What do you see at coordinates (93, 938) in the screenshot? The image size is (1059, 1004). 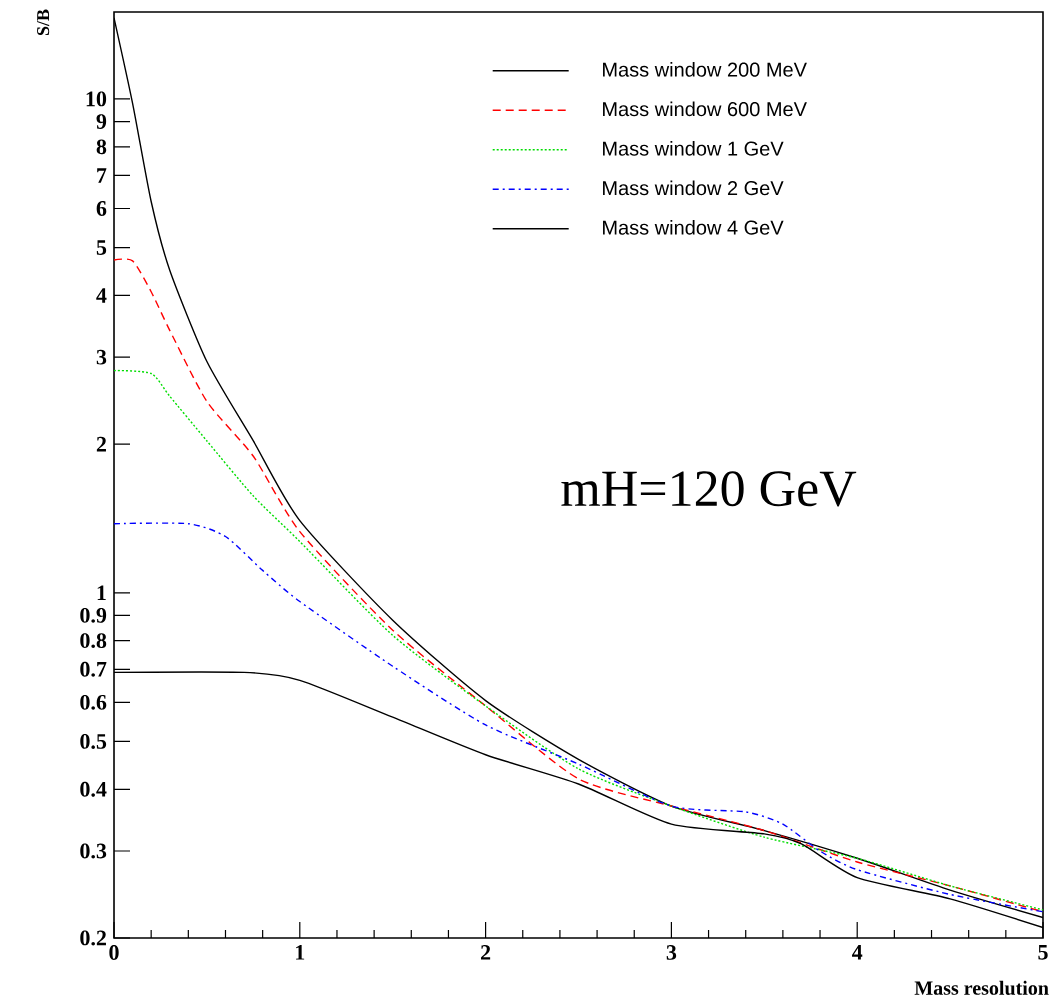 I see `y-tick-label: 0.2` at bounding box center [93, 938].